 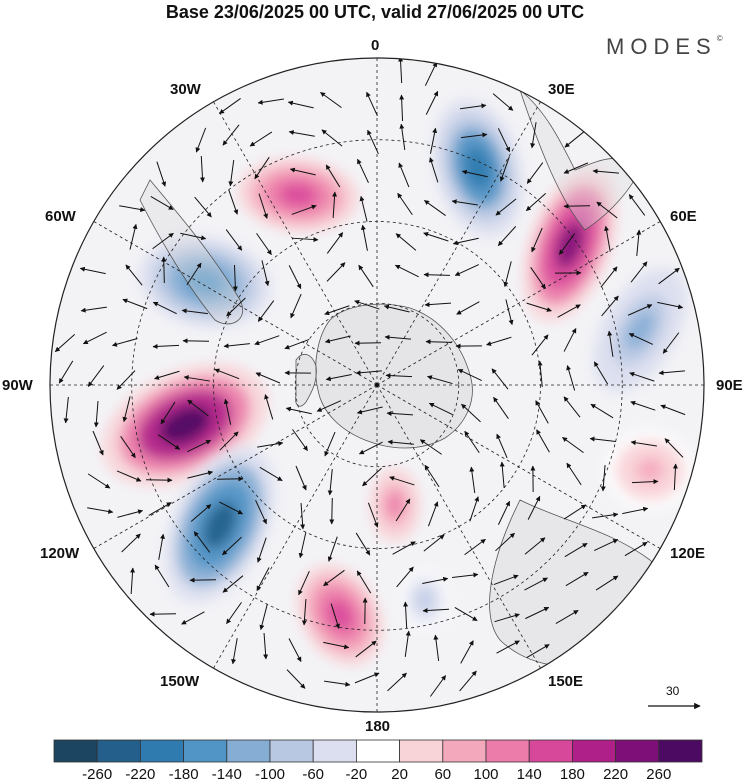 I want to click on brand-text: MODES, so click(x=661, y=46).